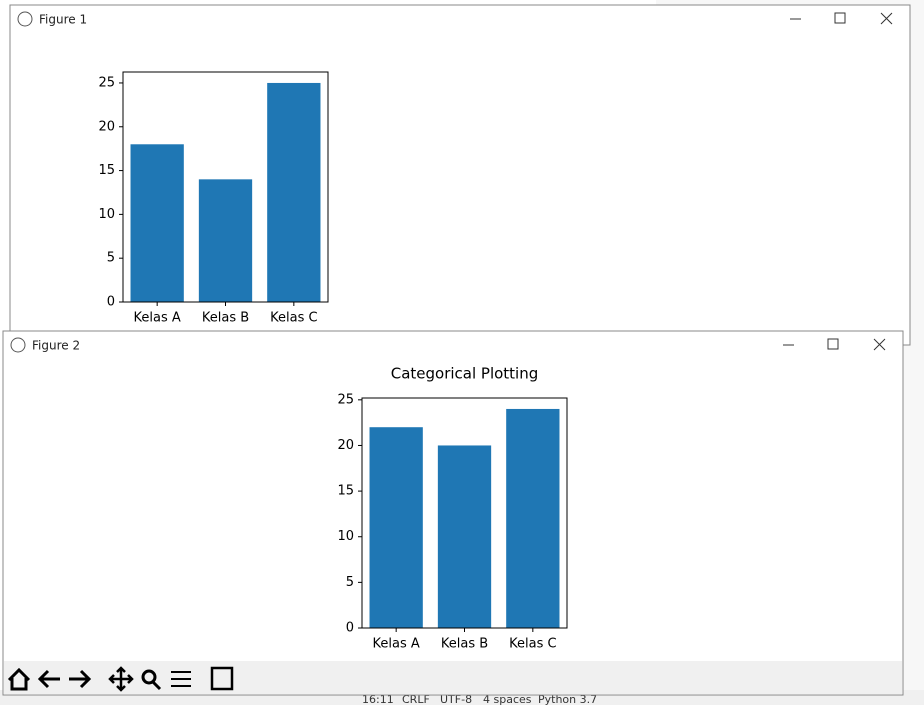 The image size is (924, 705). What do you see at coordinates (222, 678) in the screenshot?
I see `save-button` at bounding box center [222, 678].